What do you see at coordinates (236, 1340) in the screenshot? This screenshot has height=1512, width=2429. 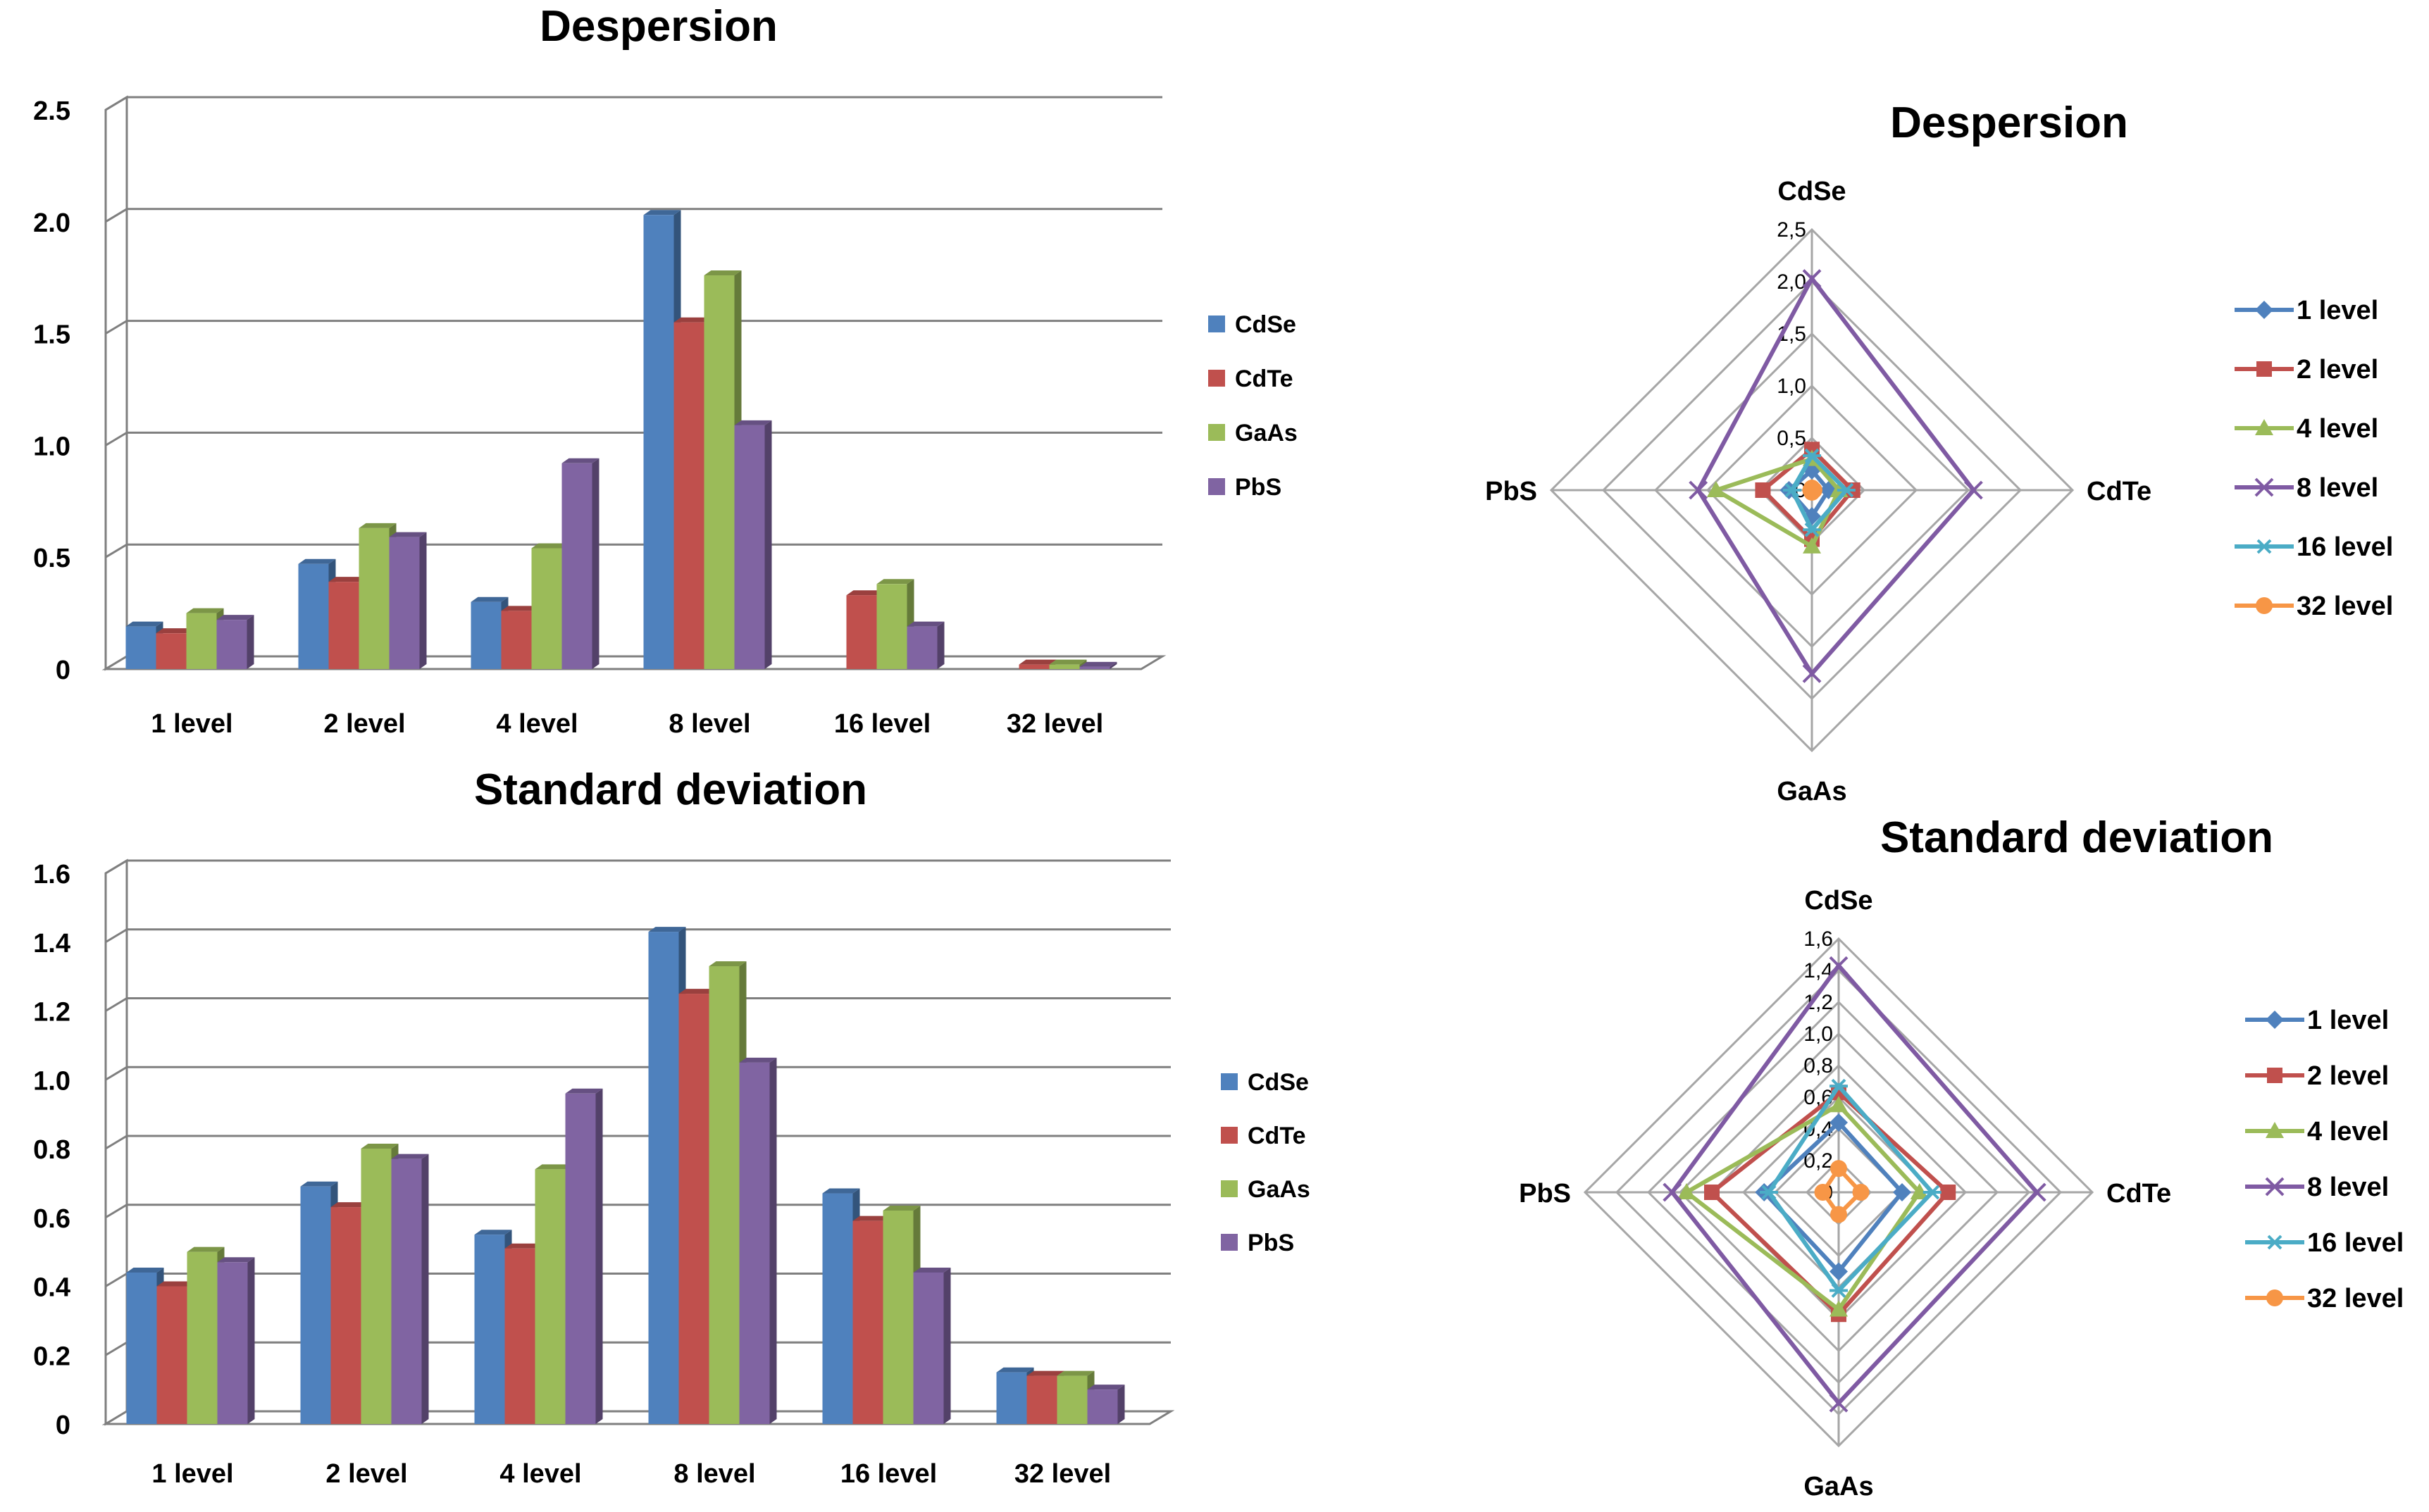 I see `bar-pbs-1-level` at bounding box center [236, 1340].